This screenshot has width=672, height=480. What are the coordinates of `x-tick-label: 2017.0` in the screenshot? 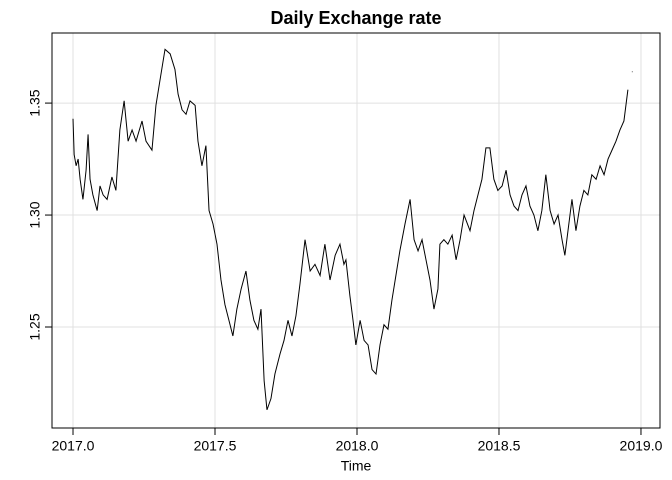 It's located at (73, 446).